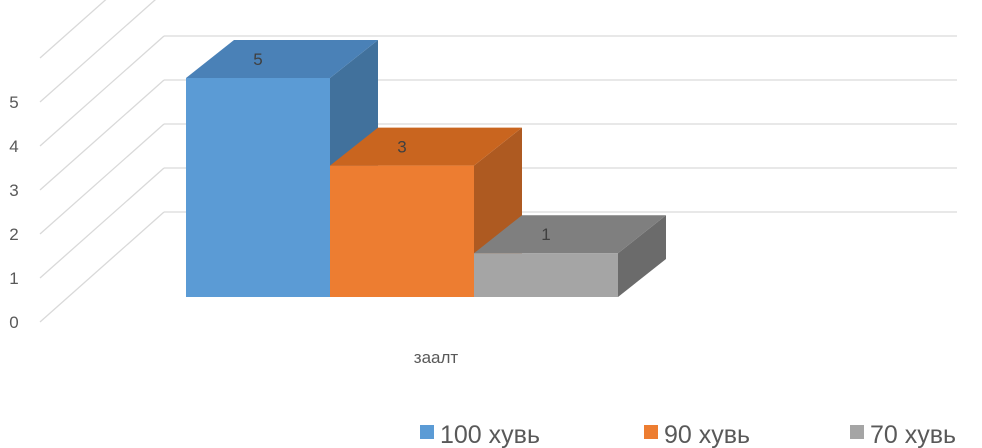 The image size is (982, 448). I want to click on data-labels: 5 3 1, so click(401, 147).